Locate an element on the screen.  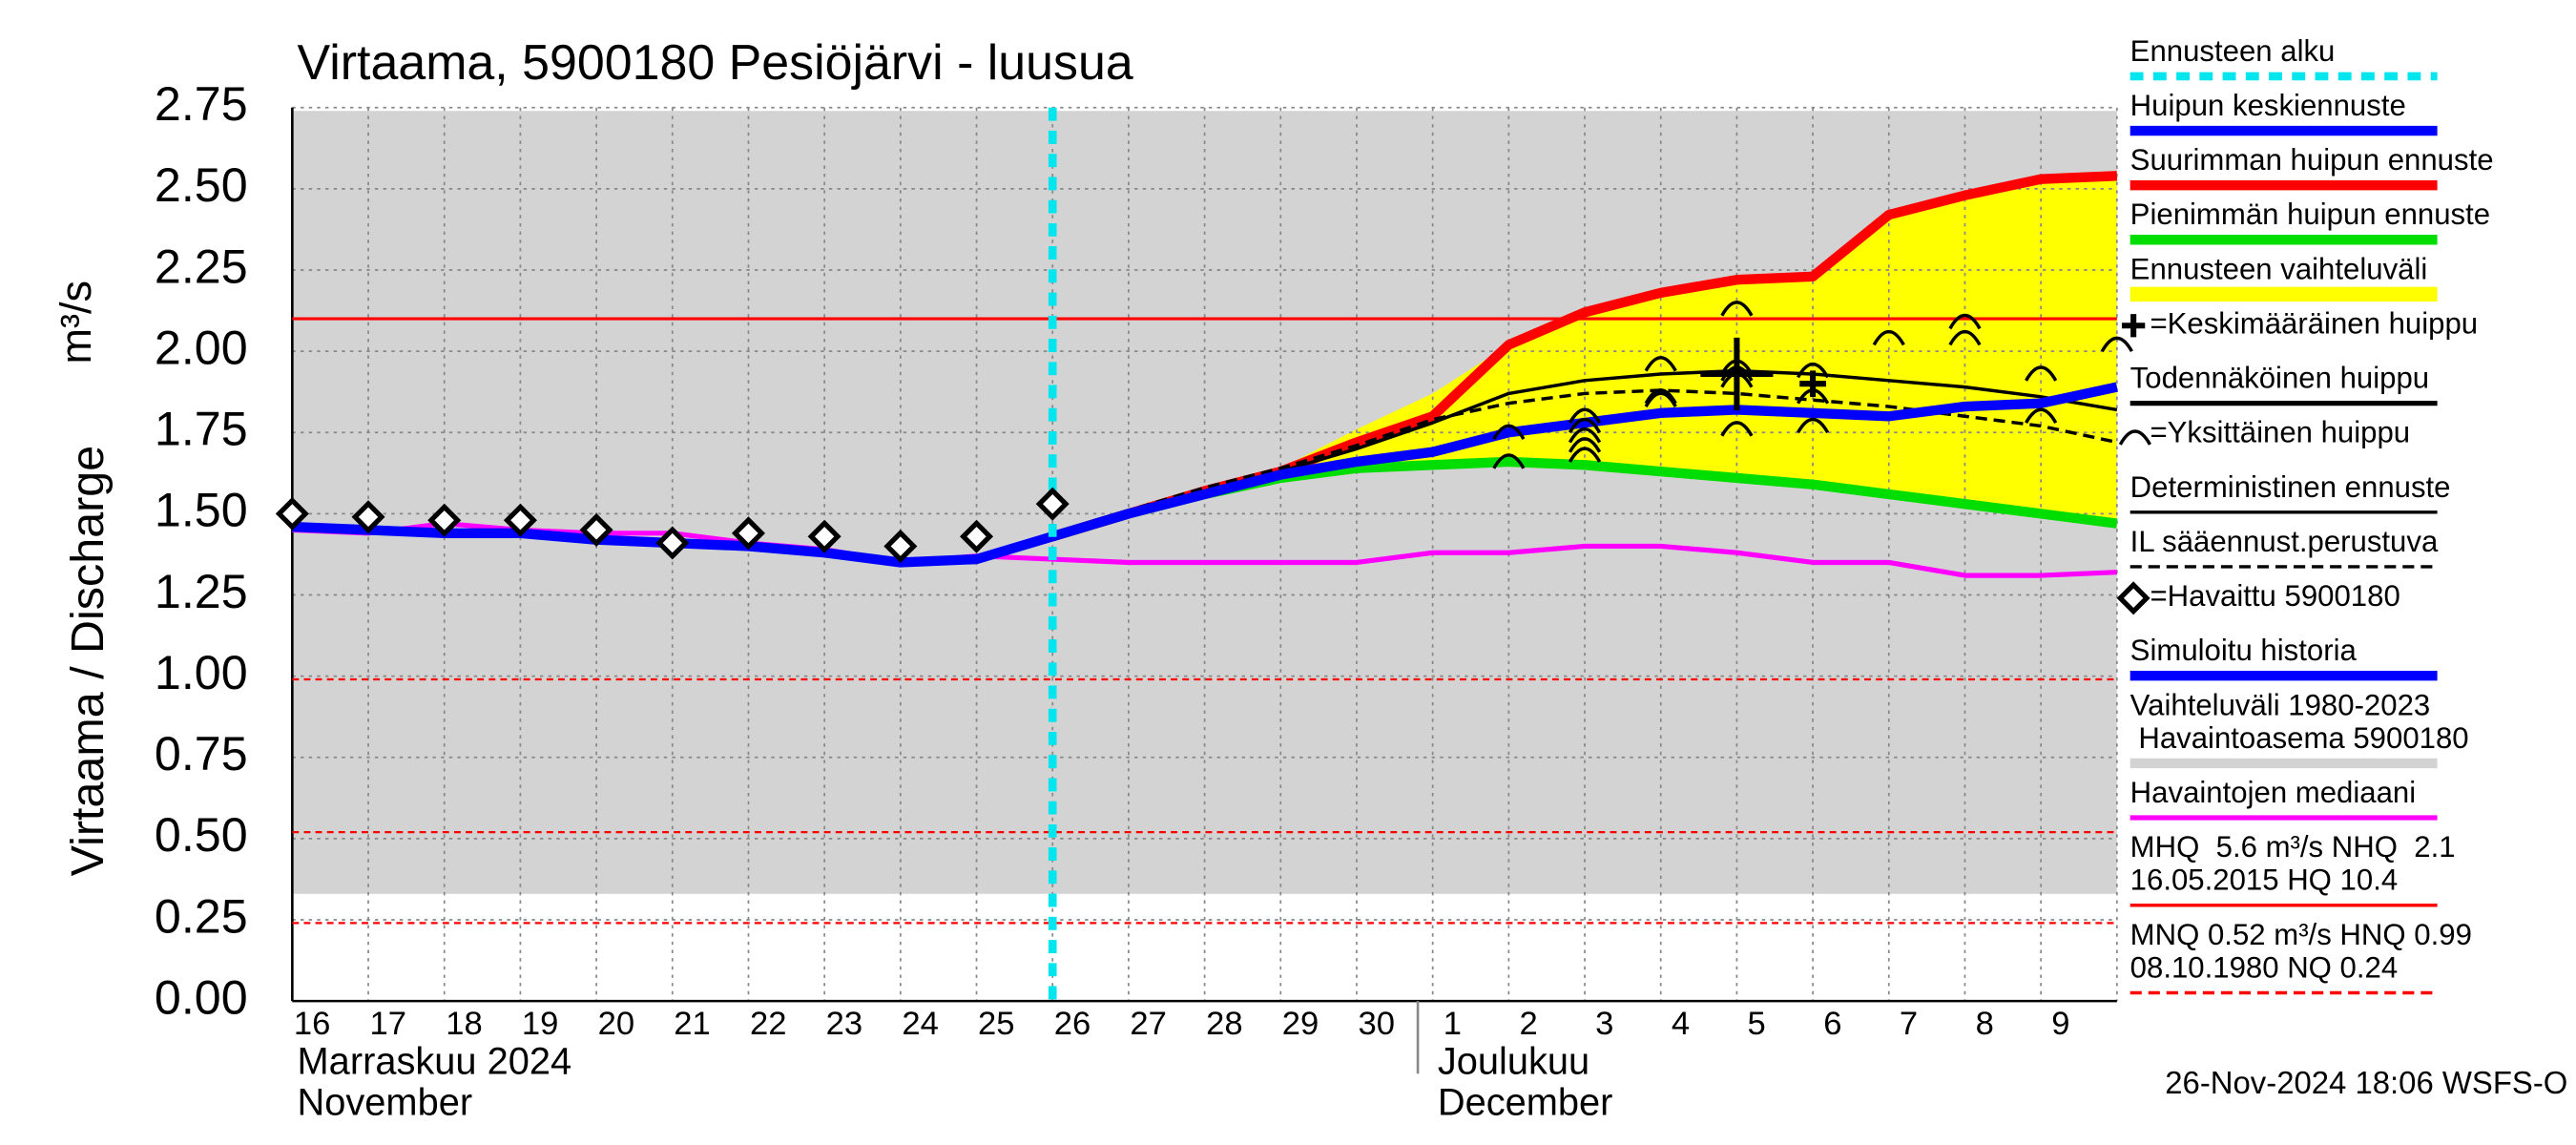
legend-label: =Havaittu 5900180 is located at coordinates (2274, 596).